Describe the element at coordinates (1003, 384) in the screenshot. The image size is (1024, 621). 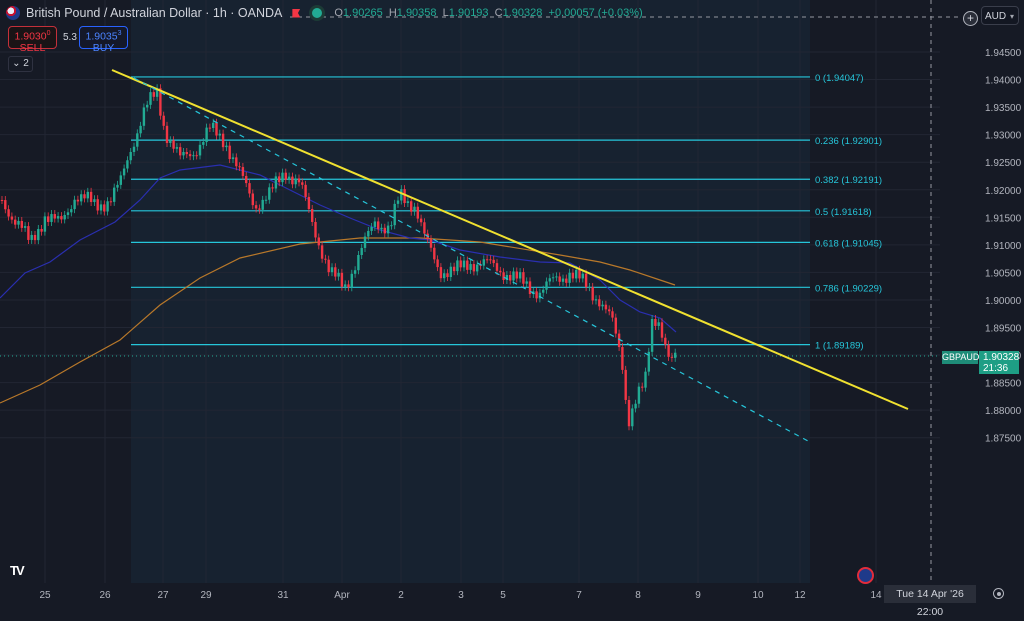
I see `price-tick: 1.88500` at that location.